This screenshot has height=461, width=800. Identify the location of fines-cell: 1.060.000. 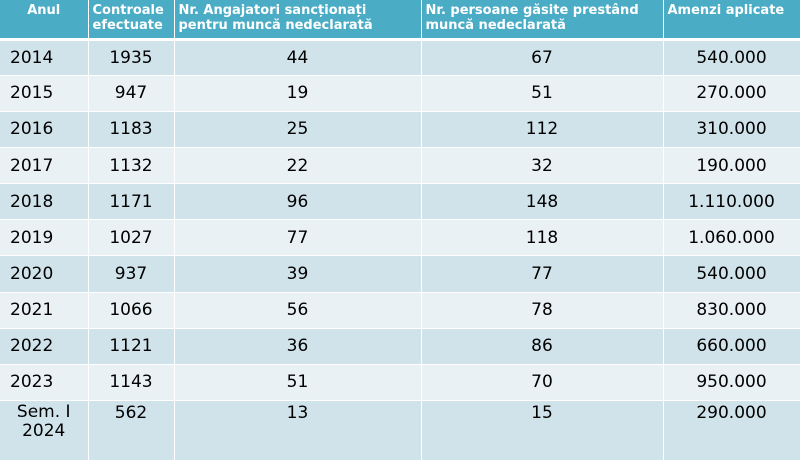
(731, 238).